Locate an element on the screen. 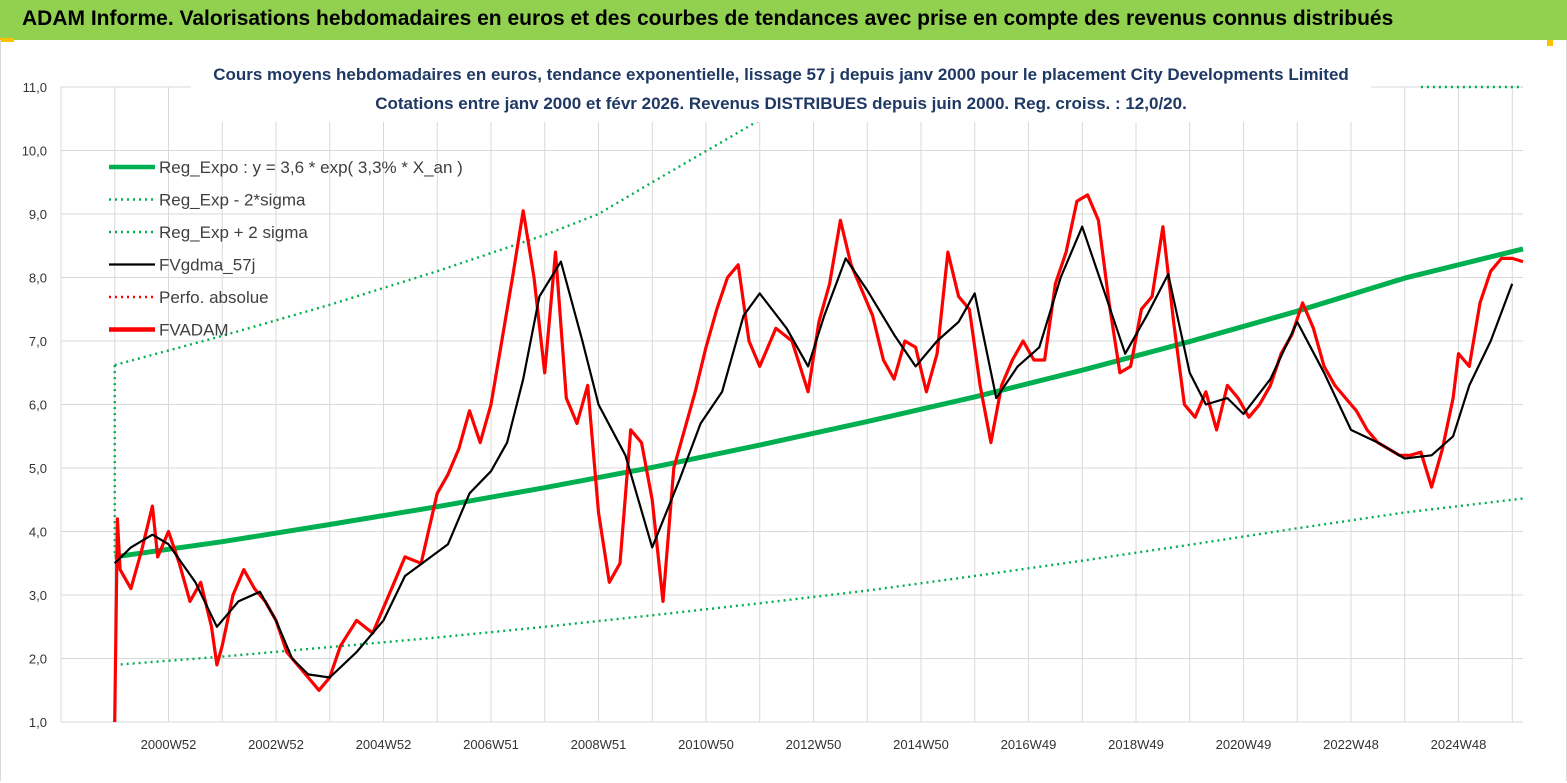 This screenshot has height=783, width=1567. legend-entry: Perfo. absolue is located at coordinates (214, 297).